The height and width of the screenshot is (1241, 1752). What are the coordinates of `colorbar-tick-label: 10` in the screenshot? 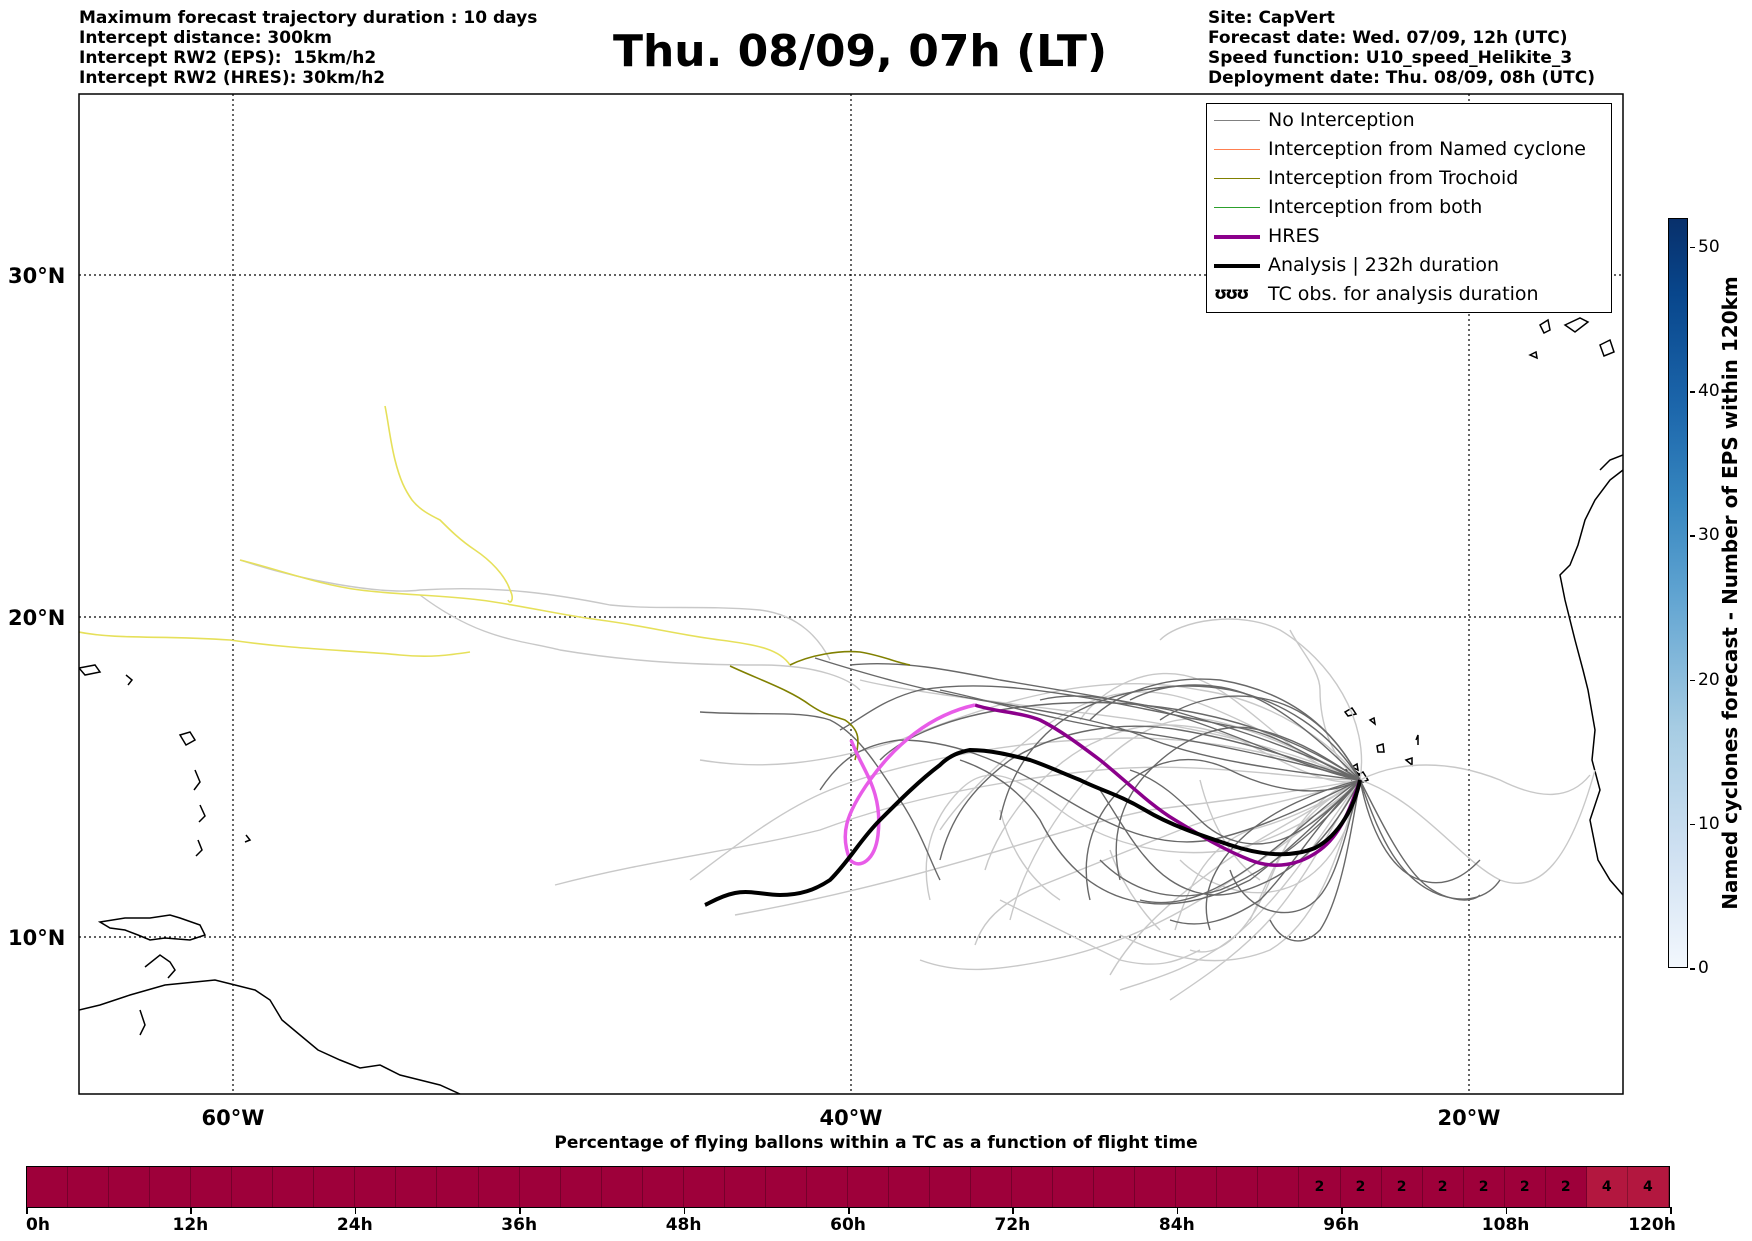 It's located at (1709, 823).